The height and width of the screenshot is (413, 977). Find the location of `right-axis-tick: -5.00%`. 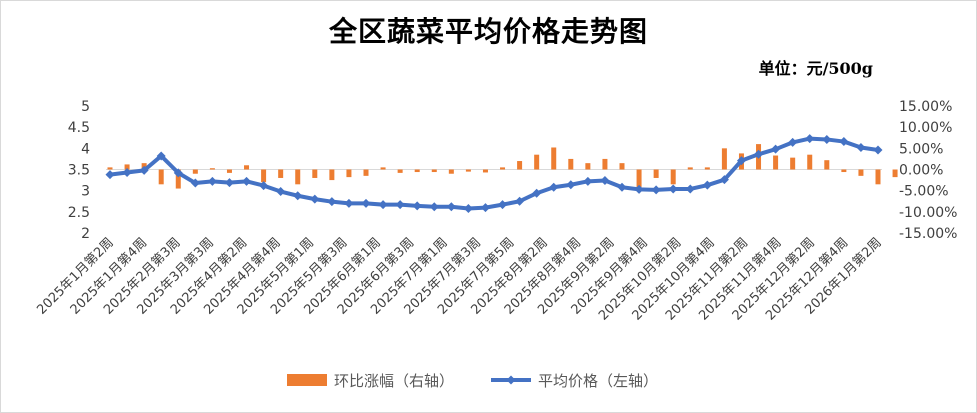

right-axis-tick: -5.00% is located at coordinates (924, 192).